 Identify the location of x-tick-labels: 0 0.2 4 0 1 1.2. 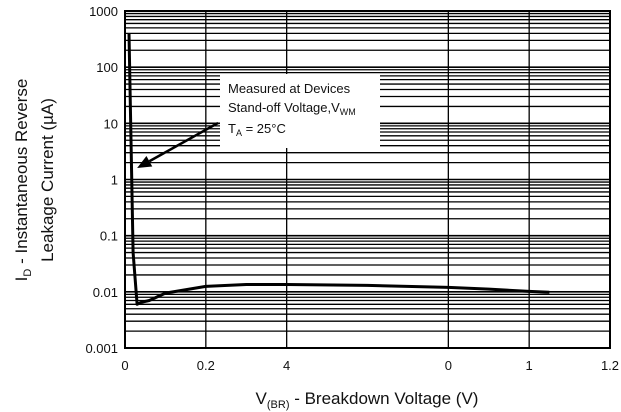
(370, 365).